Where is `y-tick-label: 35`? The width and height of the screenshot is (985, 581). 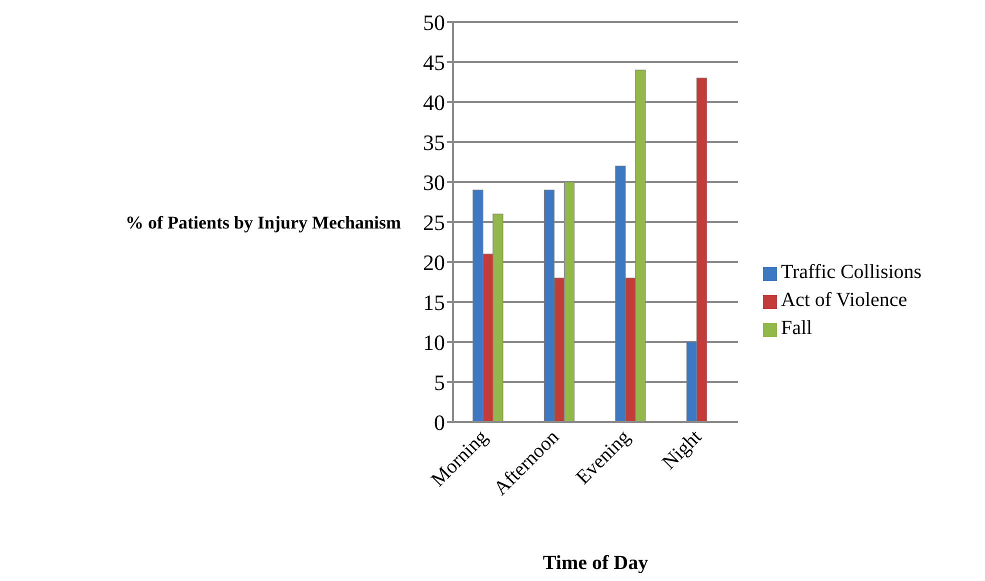 y-tick-label: 35 is located at coordinates (434, 142).